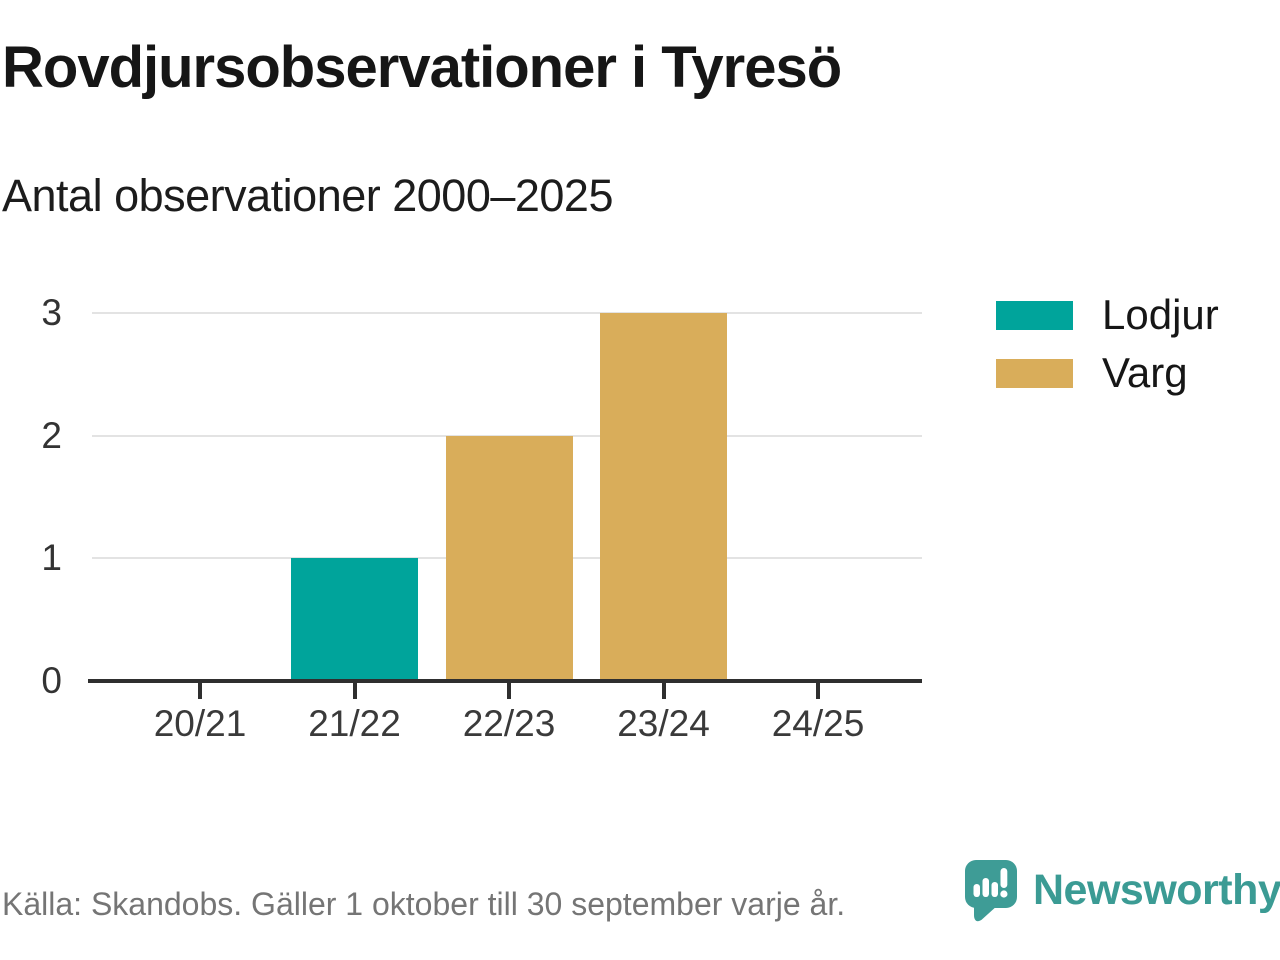 The width and height of the screenshot is (1280, 960). What do you see at coordinates (1160, 314) in the screenshot?
I see `legend-label-lodjur: Lodjur` at bounding box center [1160, 314].